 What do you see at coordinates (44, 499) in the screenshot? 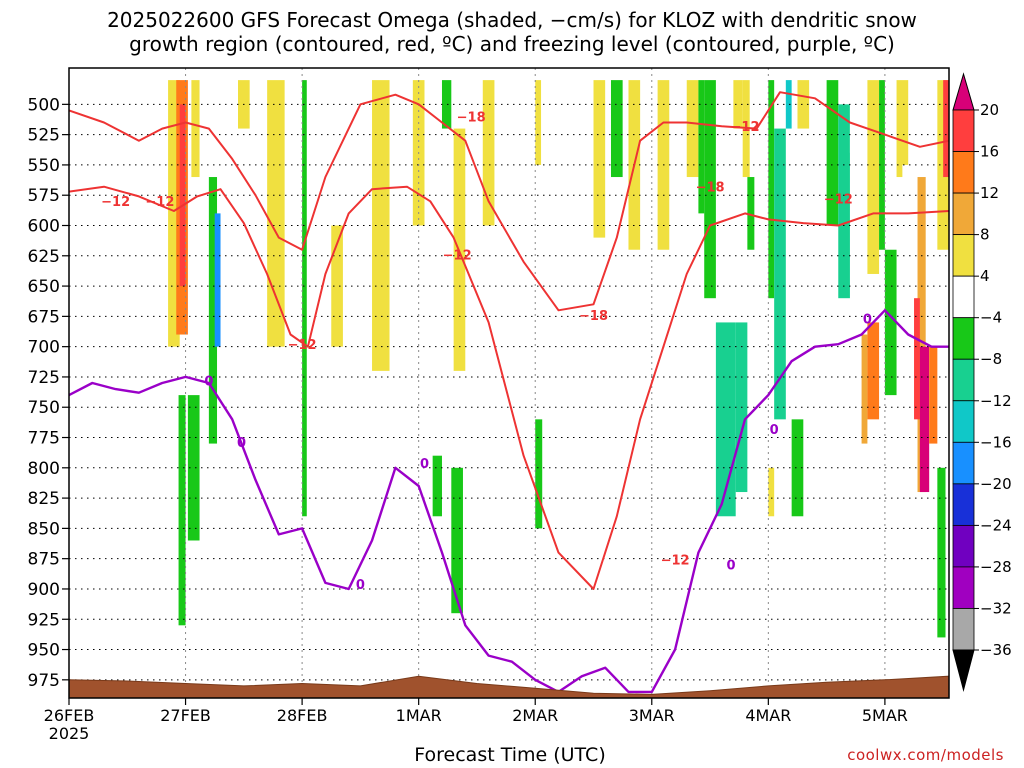
I see `y-tick-label: 825` at bounding box center [44, 499].